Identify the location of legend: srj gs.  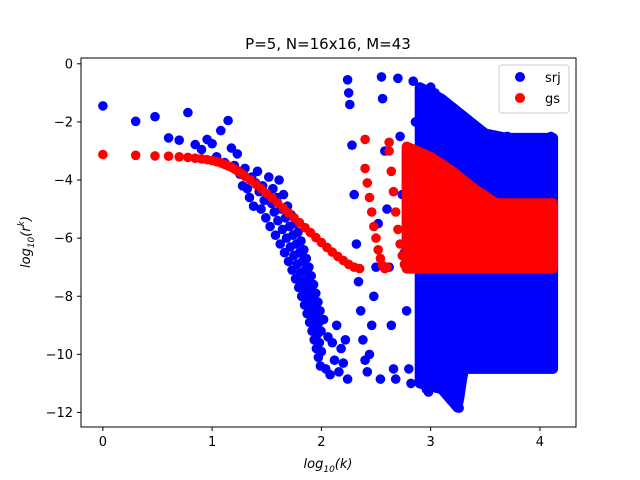
(534, 89).